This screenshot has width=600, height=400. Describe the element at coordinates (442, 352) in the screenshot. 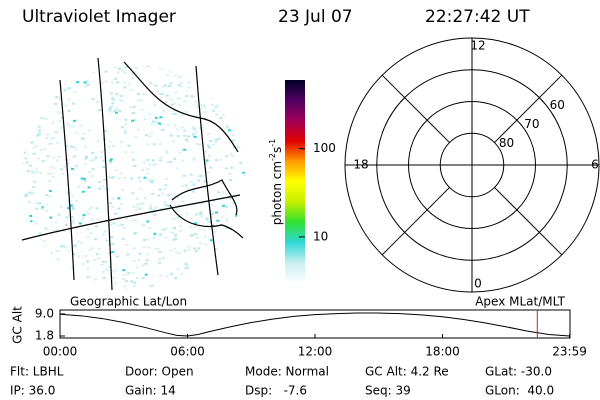

I see `x-tick-label: 18:00` at that location.